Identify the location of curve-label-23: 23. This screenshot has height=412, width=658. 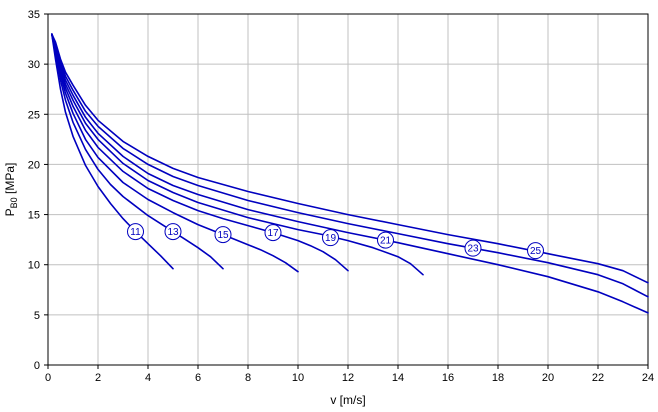
(473, 249).